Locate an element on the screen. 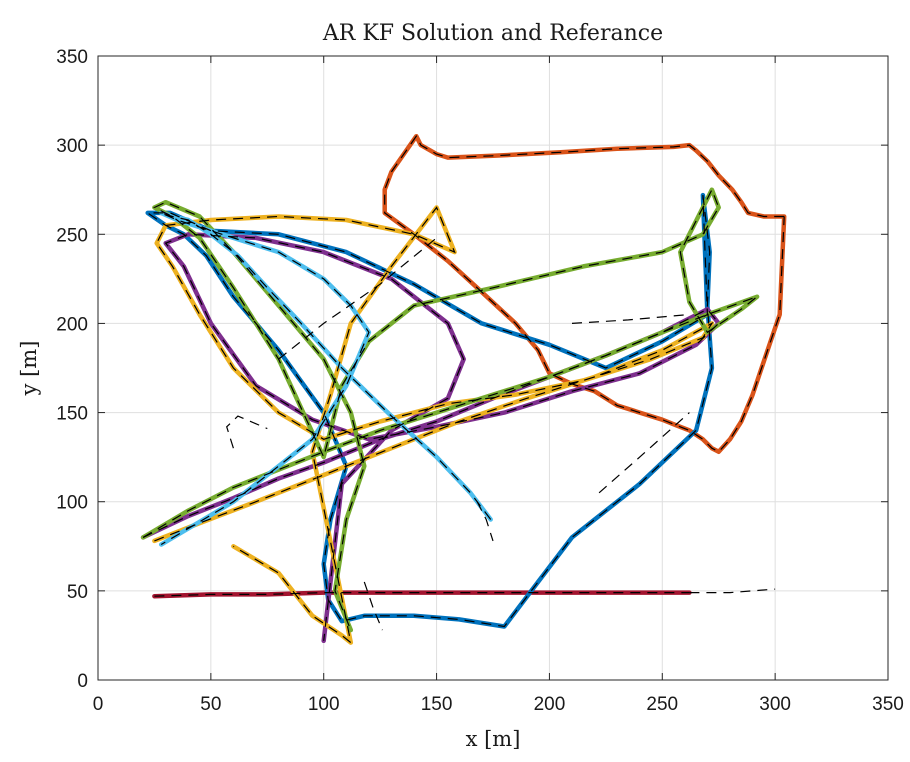  y-tick-label: 350 is located at coordinates (72, 57).